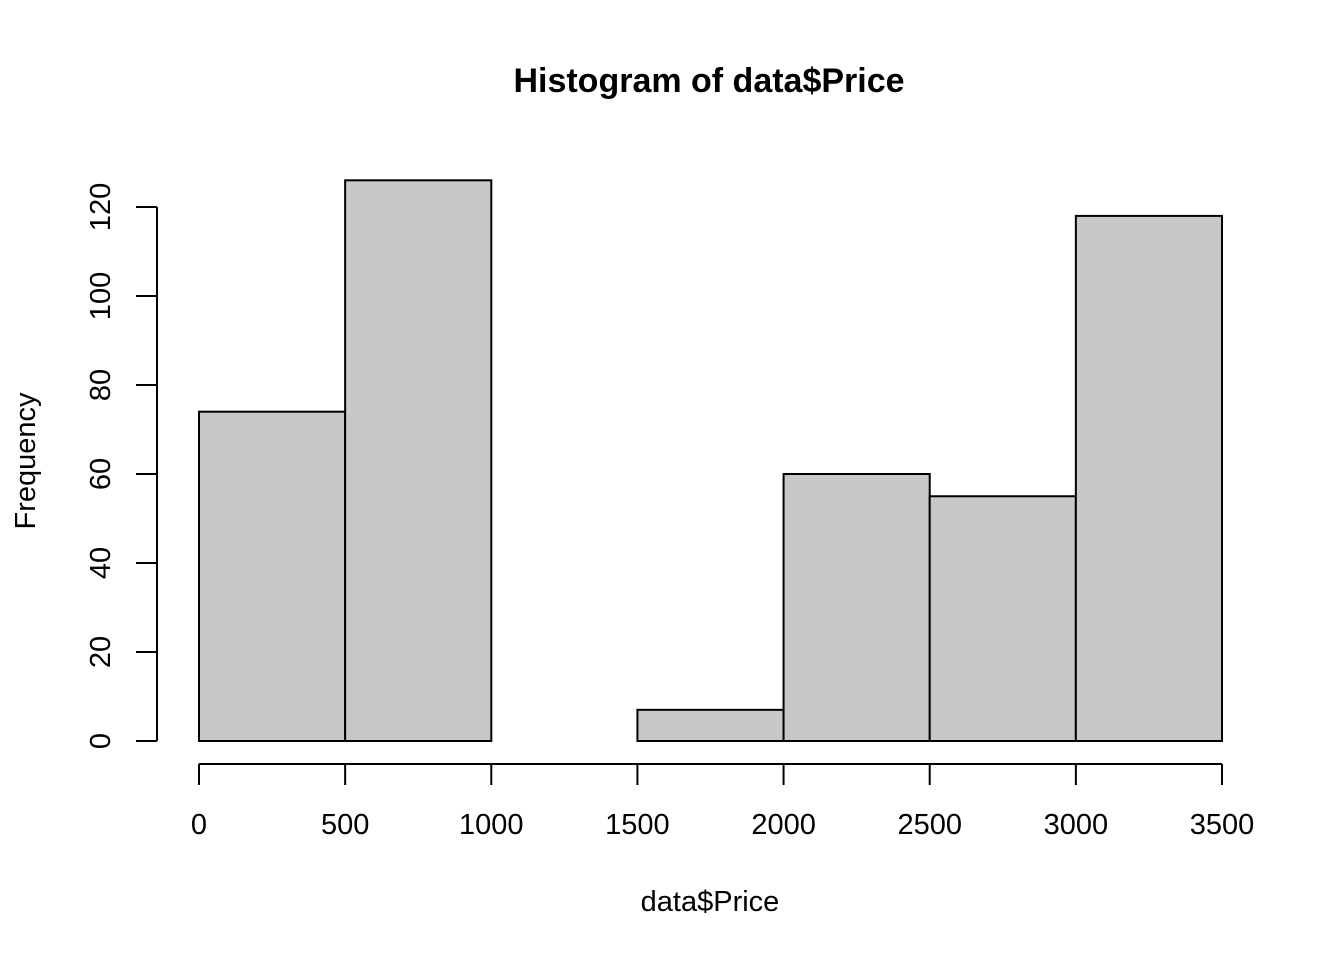  What do you see at coordinates (199, 825) in the screenshot?
I see `x-tick-label: 0` at bounding box center [199, 825].